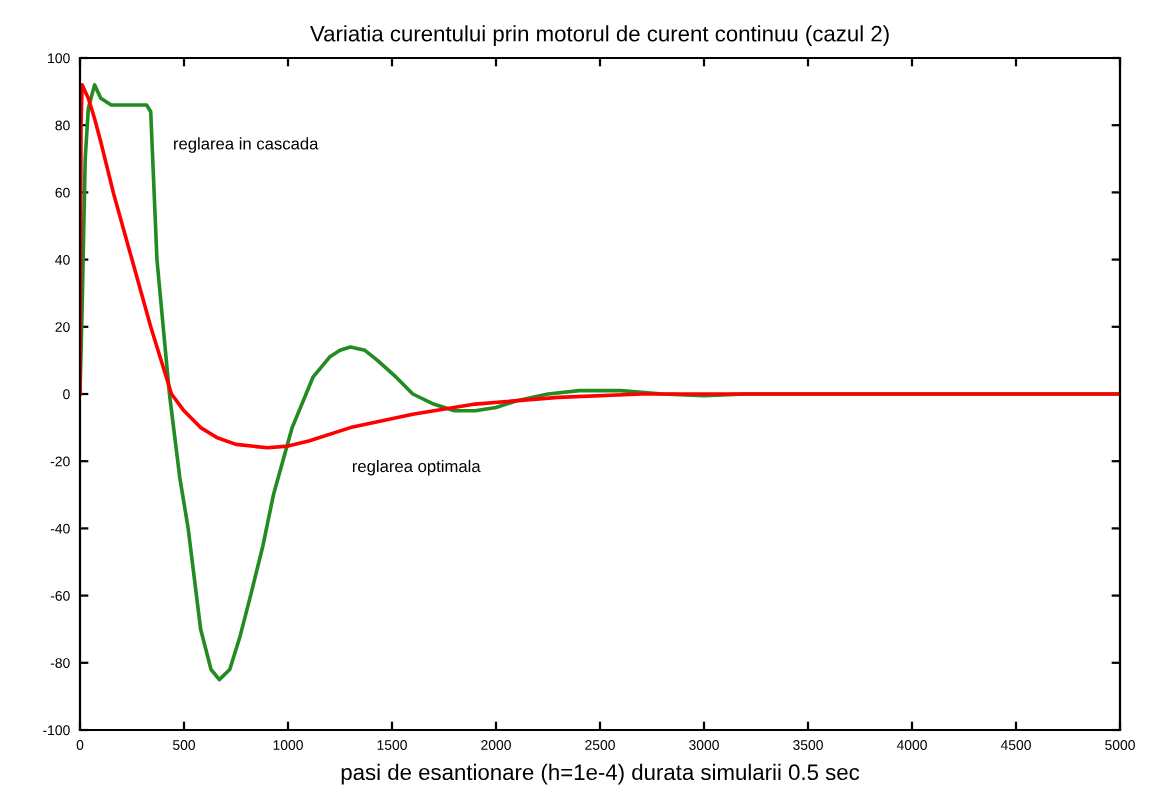 The image size is (1170, 800). Describe the element at coordinates (246, 145) in the screenshot. I see `annotation: reglarea in cascada` at that location.